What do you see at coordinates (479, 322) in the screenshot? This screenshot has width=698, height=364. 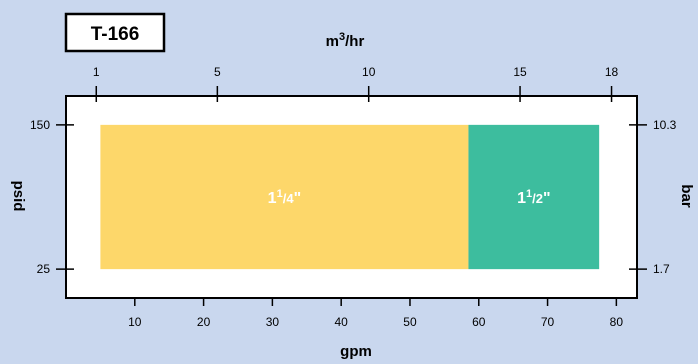 I see `x-bottom-tick-label: 60` at bounding box center [479, 322].